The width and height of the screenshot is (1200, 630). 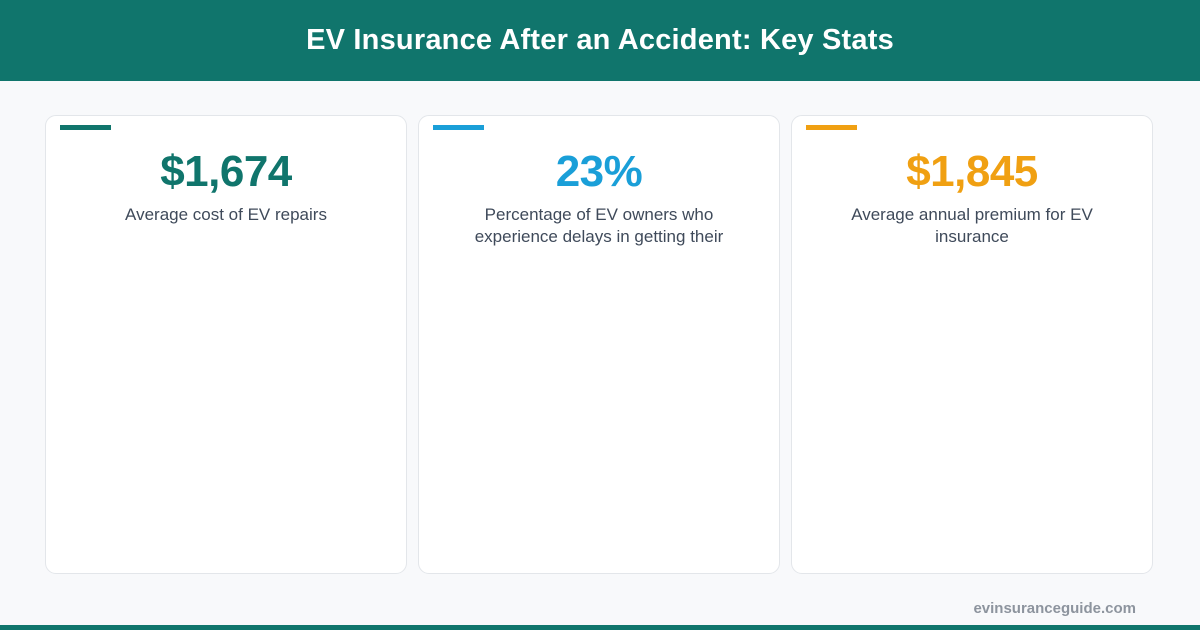 What do you see at coordinates (972, 171) in the screenshot?
I see `stat-value: $1,845` at bounding box center [972, 171].